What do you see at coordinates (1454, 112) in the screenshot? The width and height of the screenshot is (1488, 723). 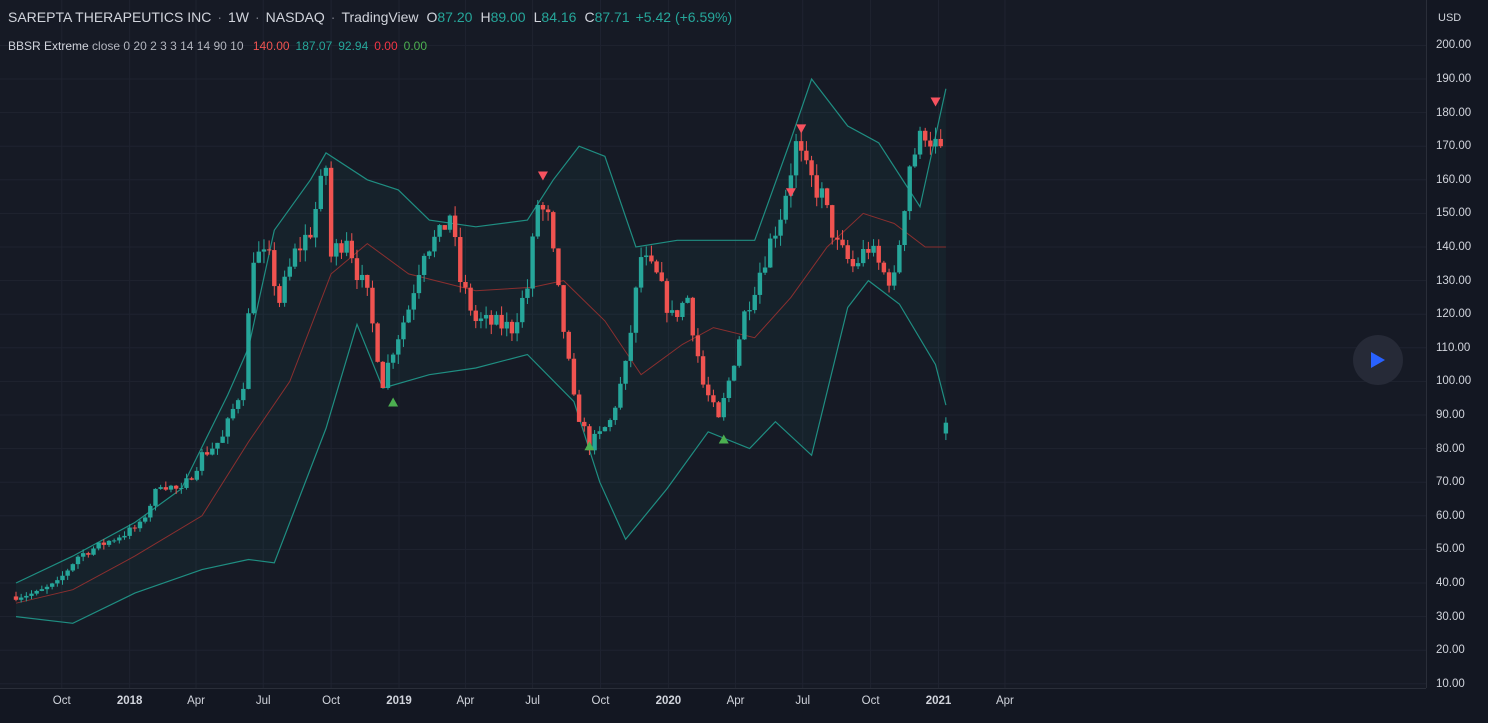 I see `price-tick-label: 180.00` at bounding box center [1454, 112].